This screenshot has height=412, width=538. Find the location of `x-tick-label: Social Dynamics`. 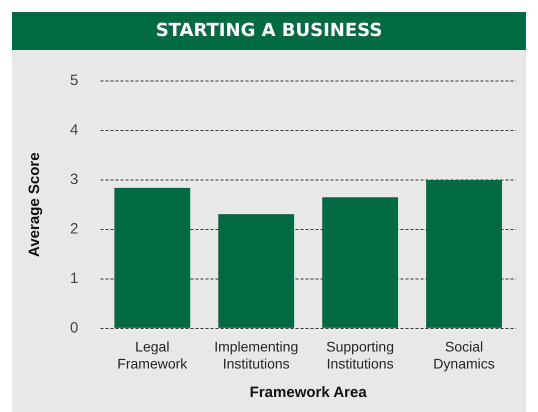

x-tick-label: Social Dynamics is located at coordinates (464, 355).